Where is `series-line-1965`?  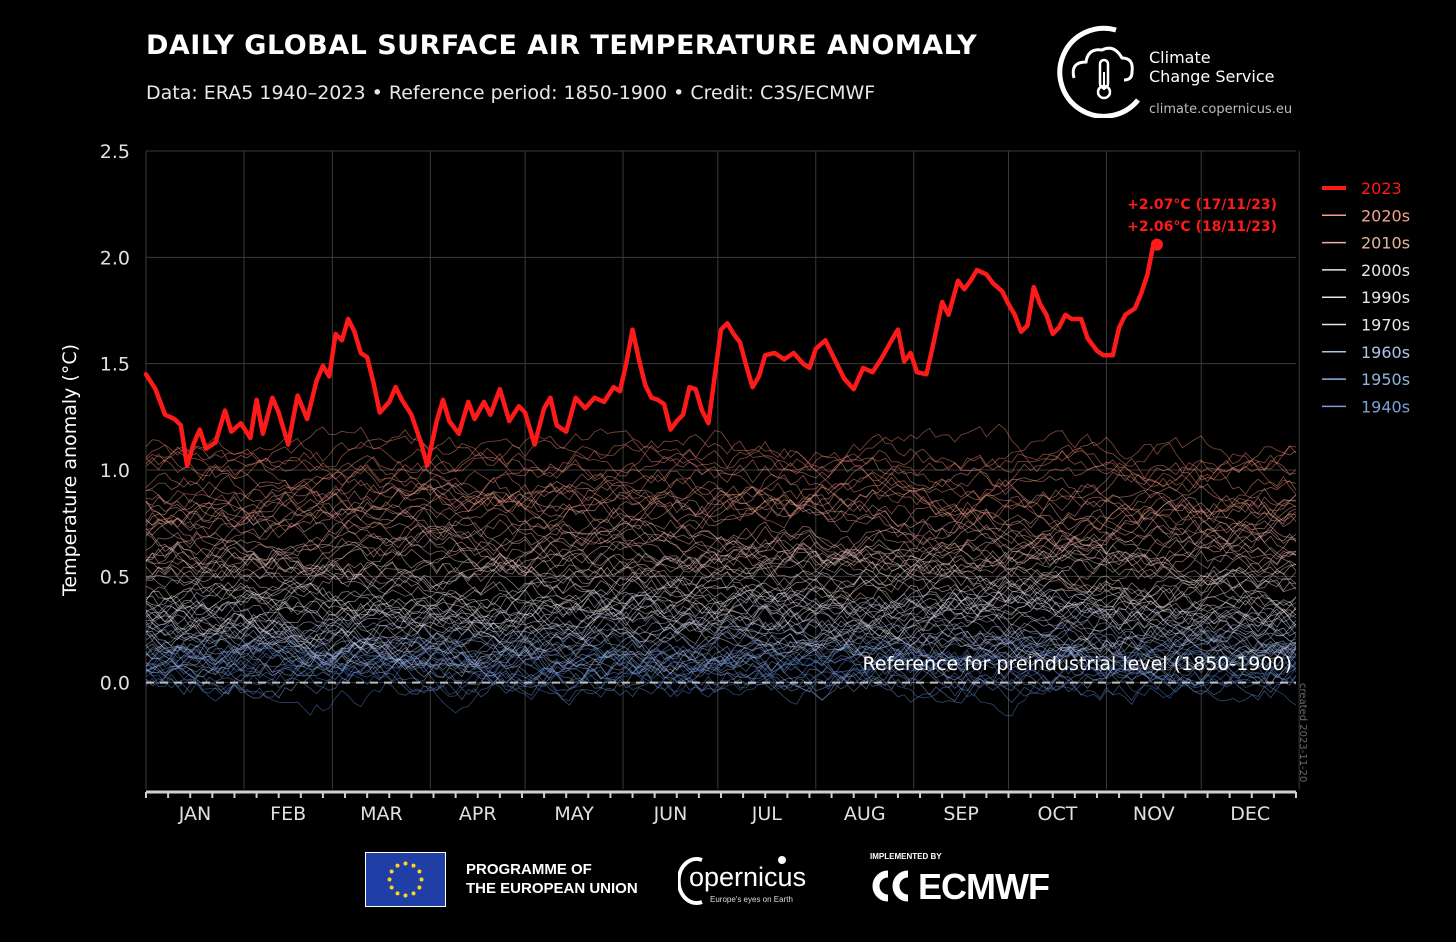
series-line-1965 is located at coordinates (721, 646).